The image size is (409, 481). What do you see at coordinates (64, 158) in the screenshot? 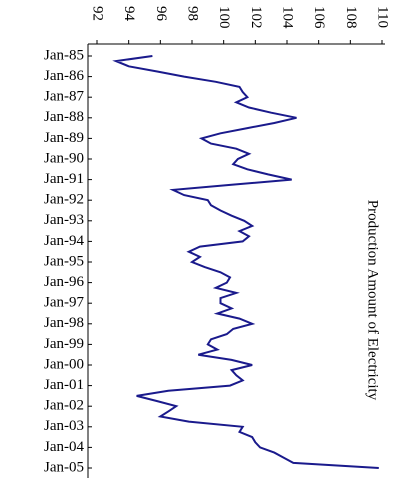
I see `x-tick-label: Jan-90` at bounding box center [64, 158].